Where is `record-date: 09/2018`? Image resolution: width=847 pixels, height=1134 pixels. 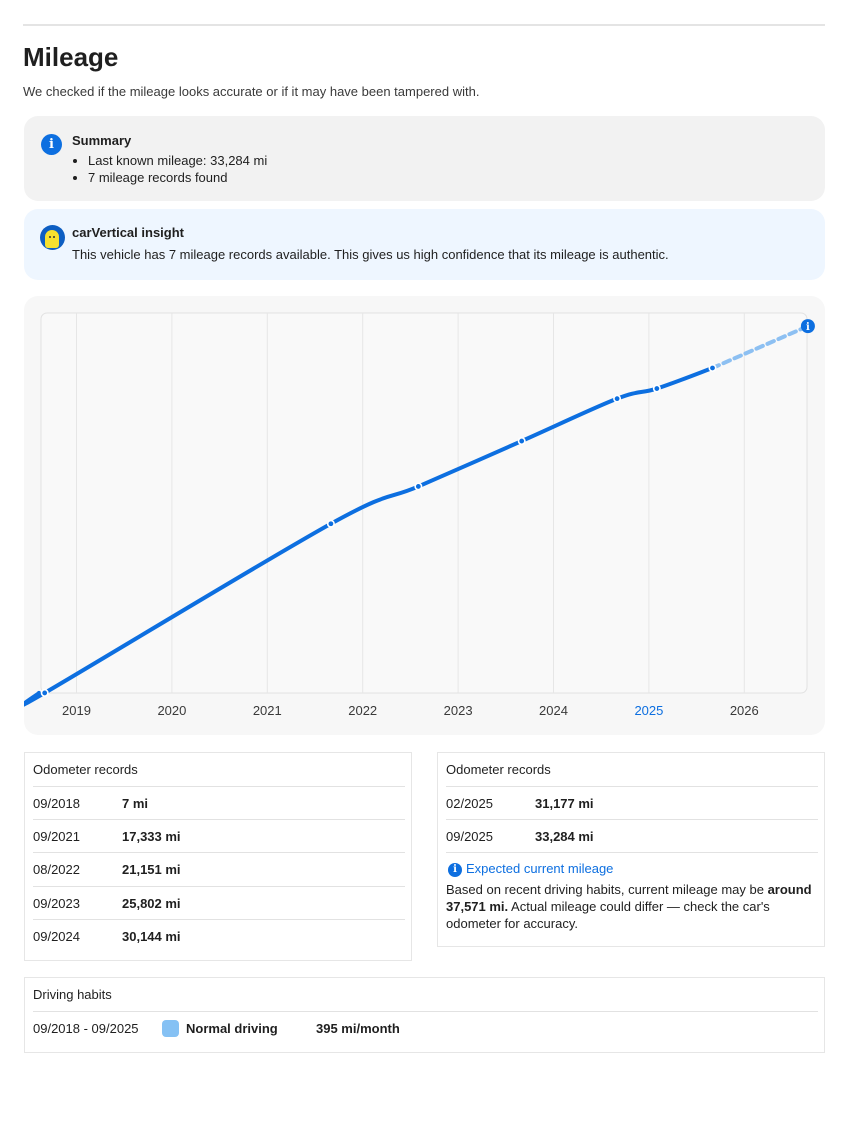
record-date: 09/2018 is located at coordinates (56, 803).